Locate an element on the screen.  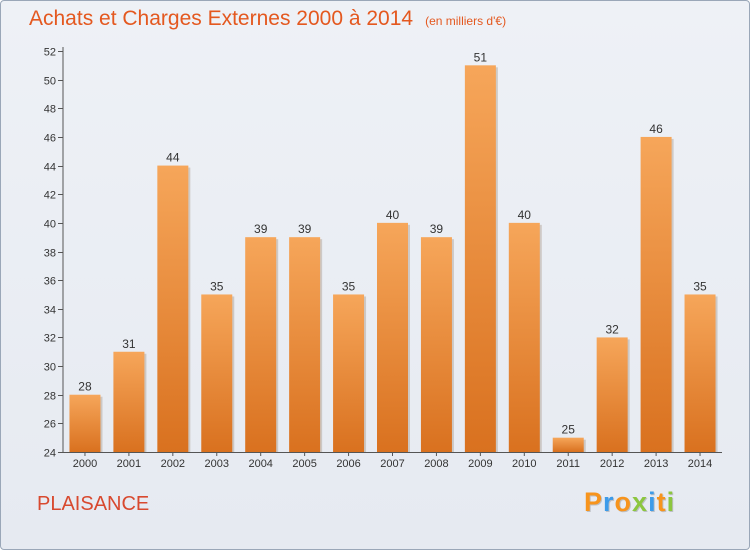
x-tick-label: 2005 is located at coordinates (304, 464).